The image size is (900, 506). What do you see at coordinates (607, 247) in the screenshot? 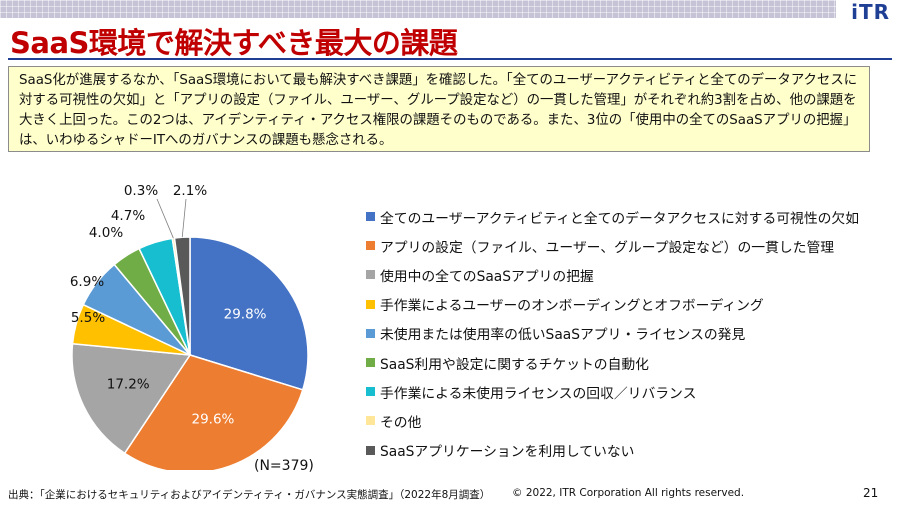
I see `legend-label: アプリの設定（ファイル、ユーザー、グループ設定など）の一貫した管理` at bounding box center [607, 247].